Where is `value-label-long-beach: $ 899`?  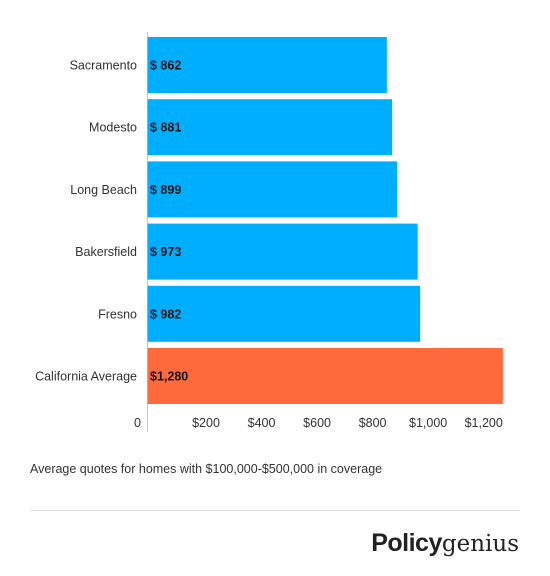 value-label-long-beach: $ 899 is located at coordinates (165, 190).